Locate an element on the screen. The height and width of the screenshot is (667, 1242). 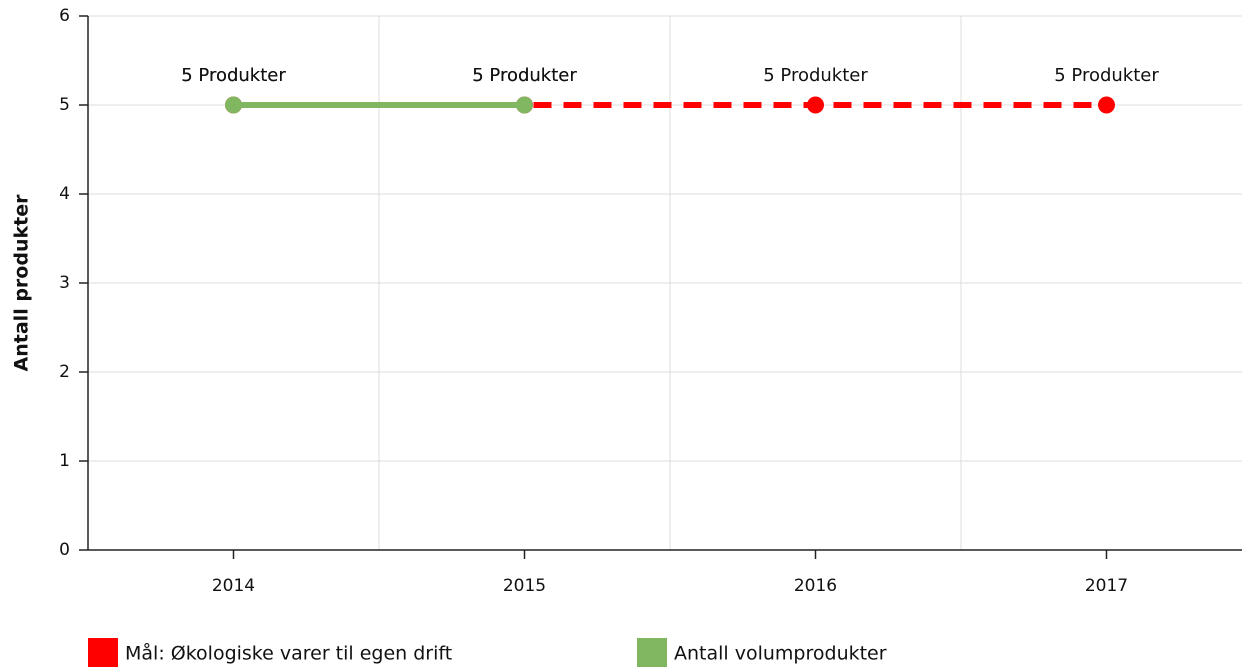
legend-label: Mål: Økologiske varer til egen drift is located at coordinates (288, 653).